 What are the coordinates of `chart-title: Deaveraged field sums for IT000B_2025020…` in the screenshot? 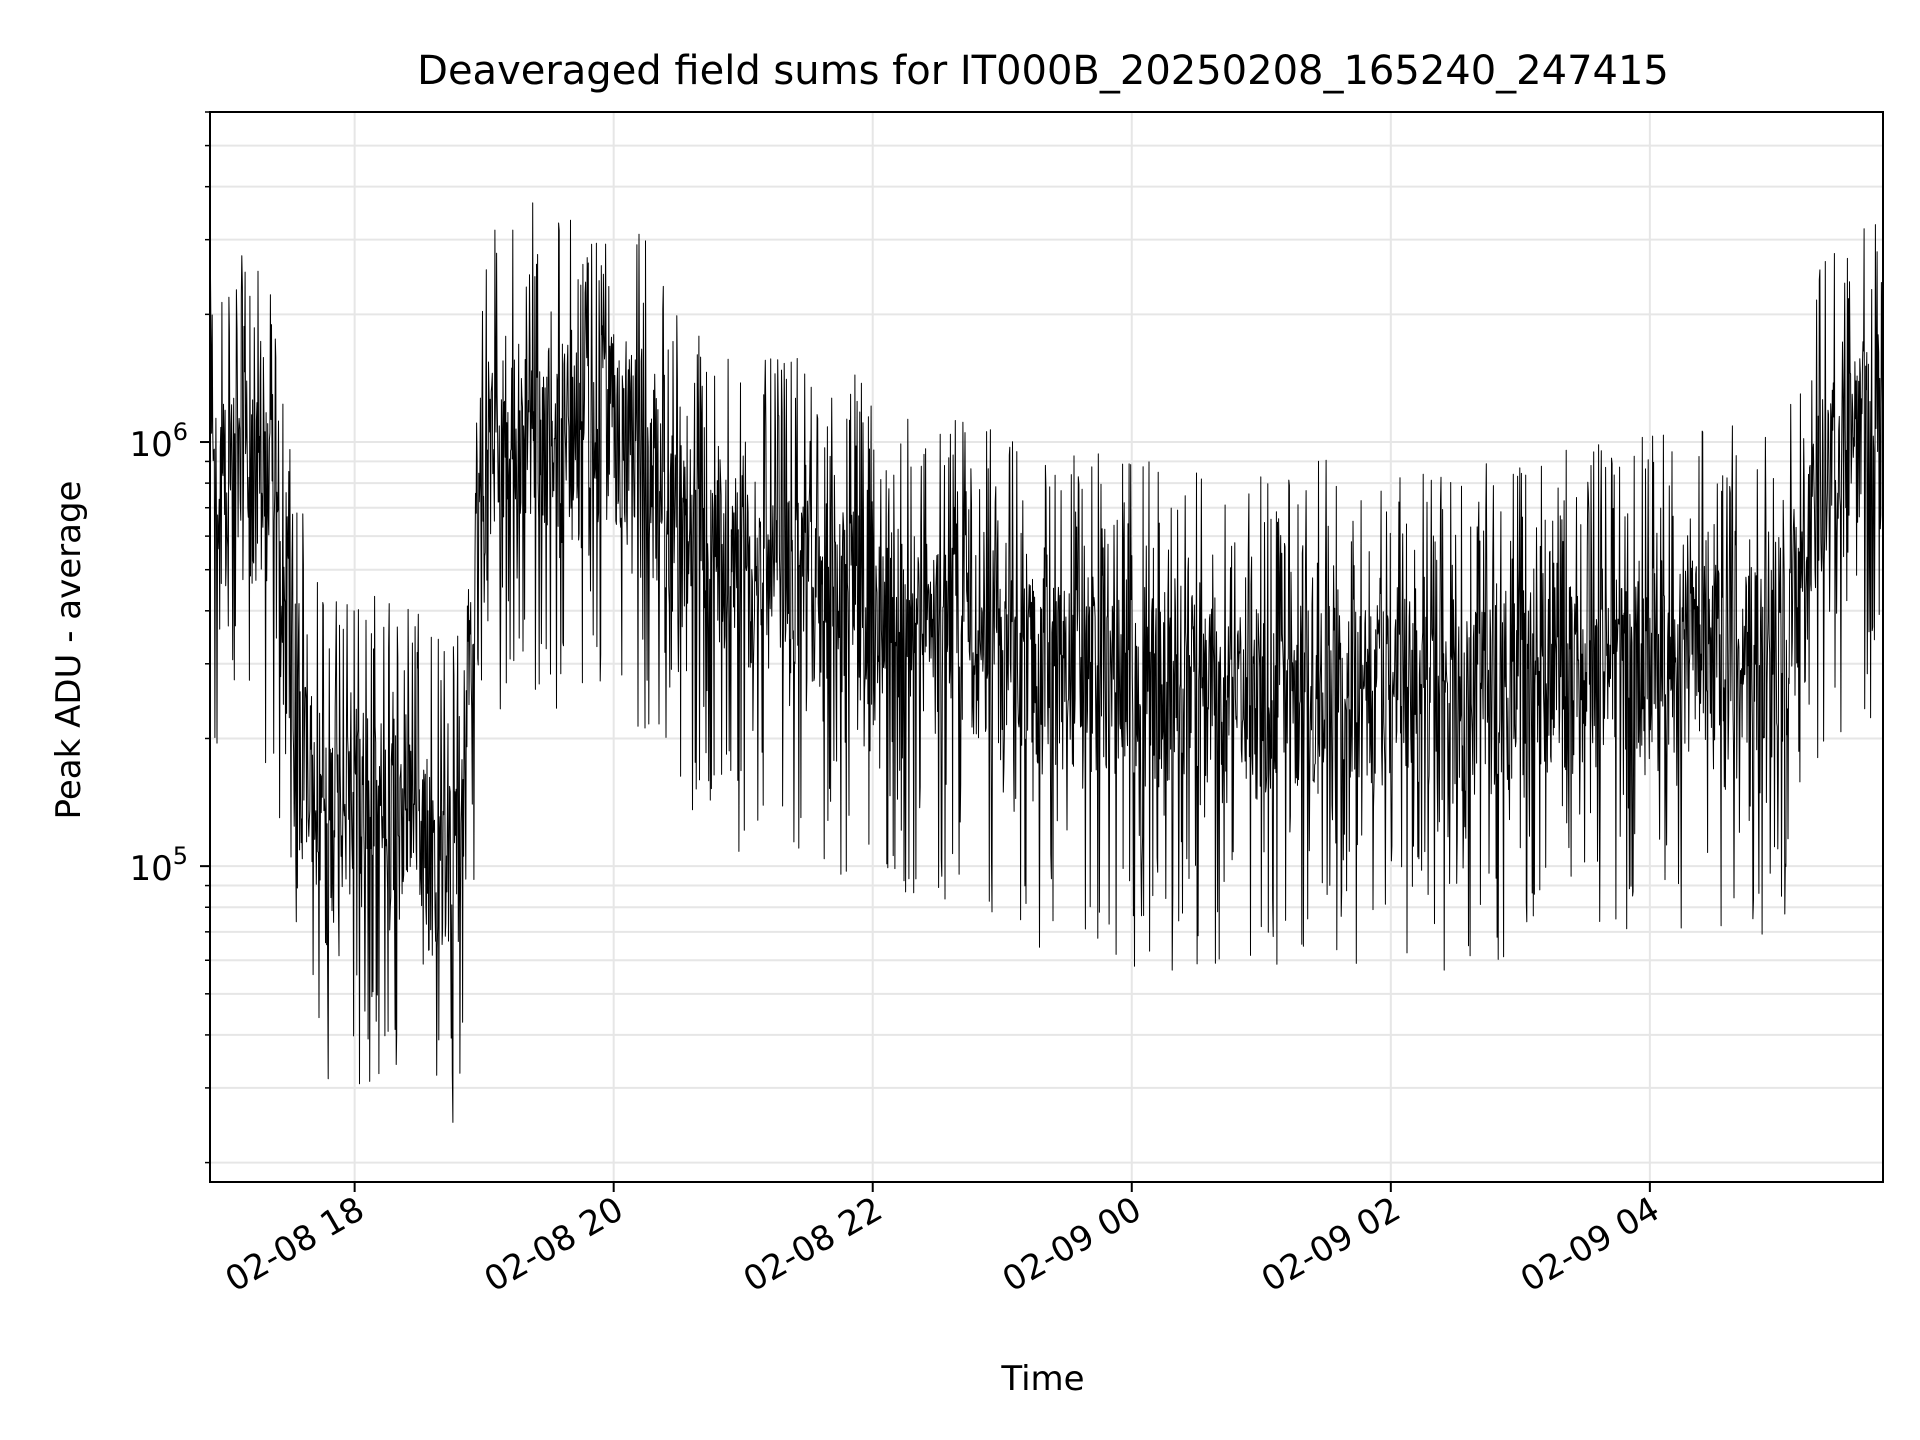 It's located at (1043, 71).